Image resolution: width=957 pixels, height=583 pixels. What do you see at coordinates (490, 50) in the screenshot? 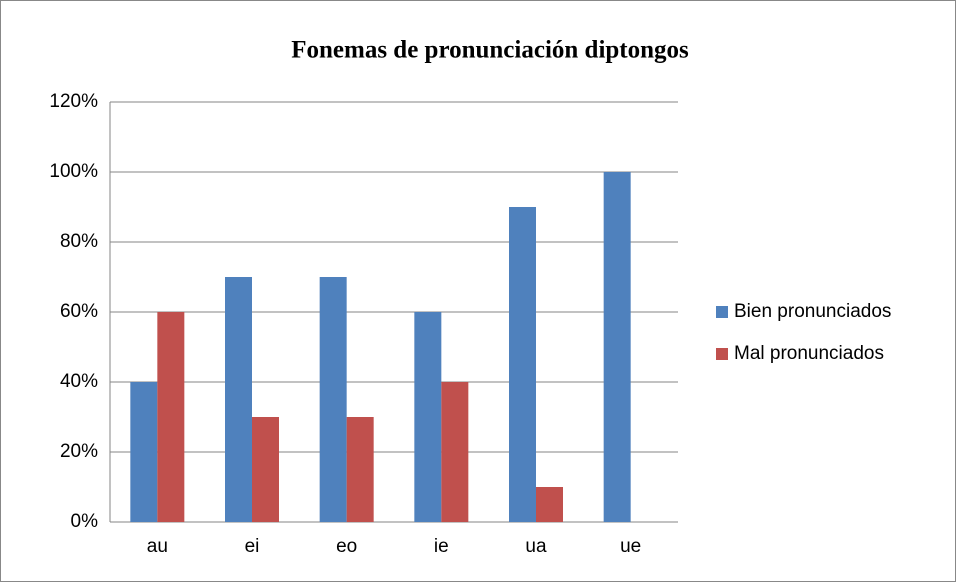
I see `chart-title: Fonemas de pronunciación diptongos` at bounding box center [490, 50].